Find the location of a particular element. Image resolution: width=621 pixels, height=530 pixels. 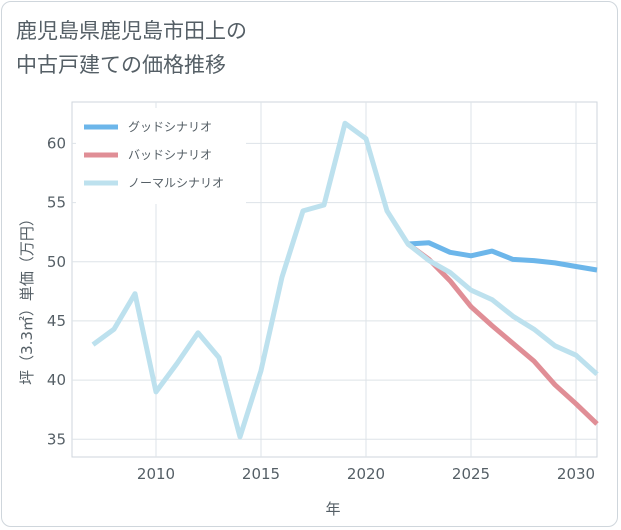

y-tick-label: 35 is located at coordinates (56, 439).